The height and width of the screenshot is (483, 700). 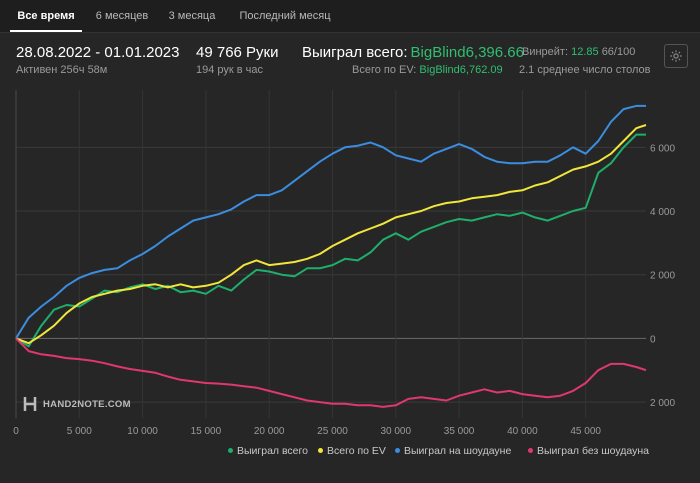 I want to click on date-range: 28.08.2022 - 01.01.2023, so click(x=98, y=52).